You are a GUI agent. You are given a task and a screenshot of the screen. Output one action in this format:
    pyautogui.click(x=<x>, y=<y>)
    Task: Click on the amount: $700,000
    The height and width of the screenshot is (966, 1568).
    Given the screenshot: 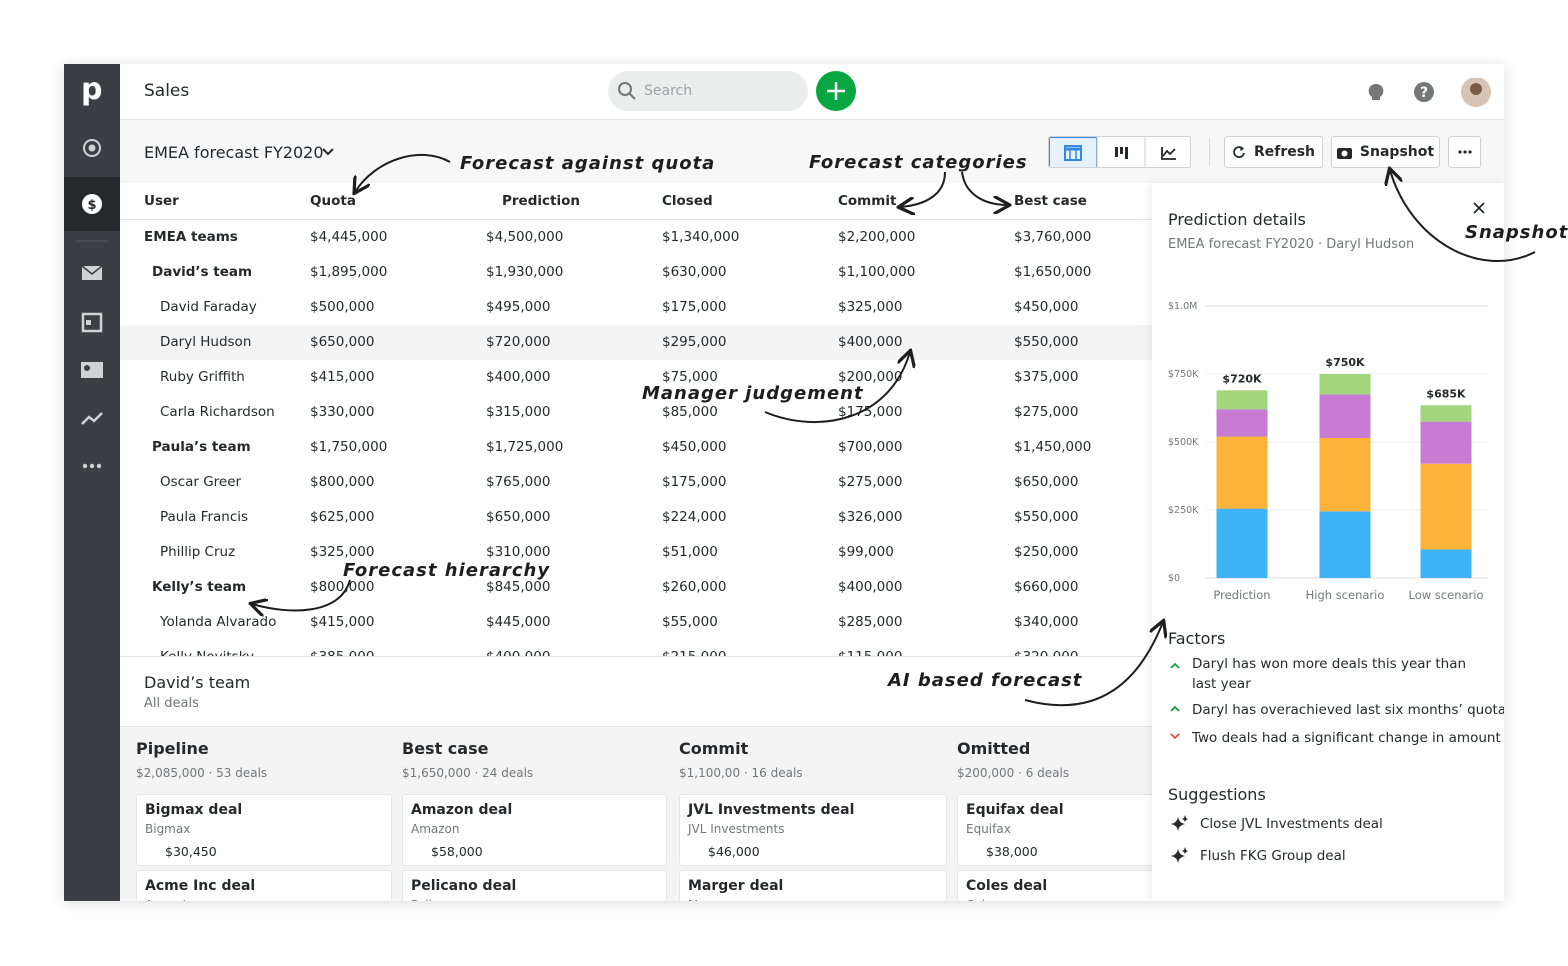 What is the action you would take?
    pyautogui.click(x=870, y=447)
    